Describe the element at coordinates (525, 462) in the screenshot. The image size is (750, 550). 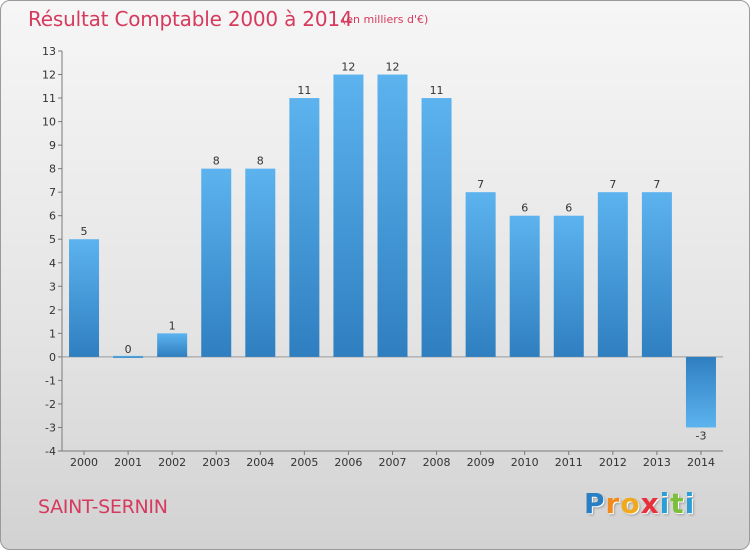
I see `x-tick-label: 2010` at that location.